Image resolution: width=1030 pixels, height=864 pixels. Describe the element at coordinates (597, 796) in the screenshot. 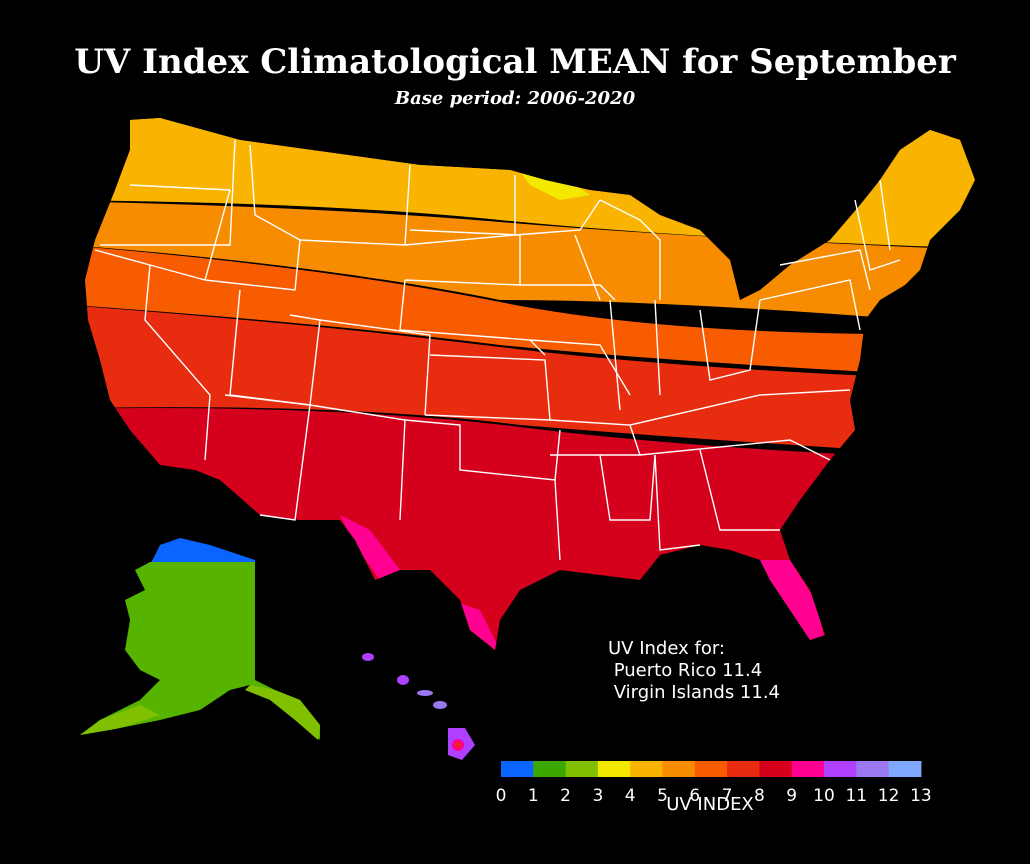

I see `colorbar-tick-3: 3` at that location.